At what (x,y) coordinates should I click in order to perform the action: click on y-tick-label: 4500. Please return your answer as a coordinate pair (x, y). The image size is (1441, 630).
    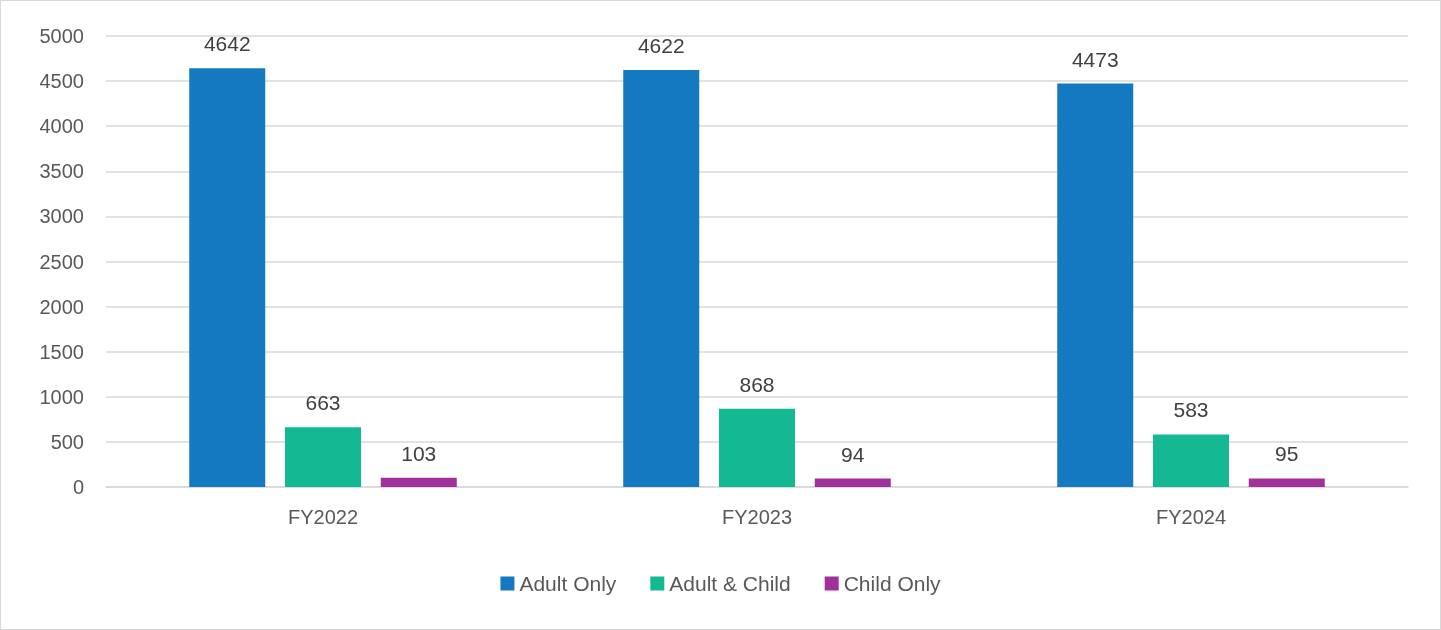
    Looking at the image, I should click on (61, 81).